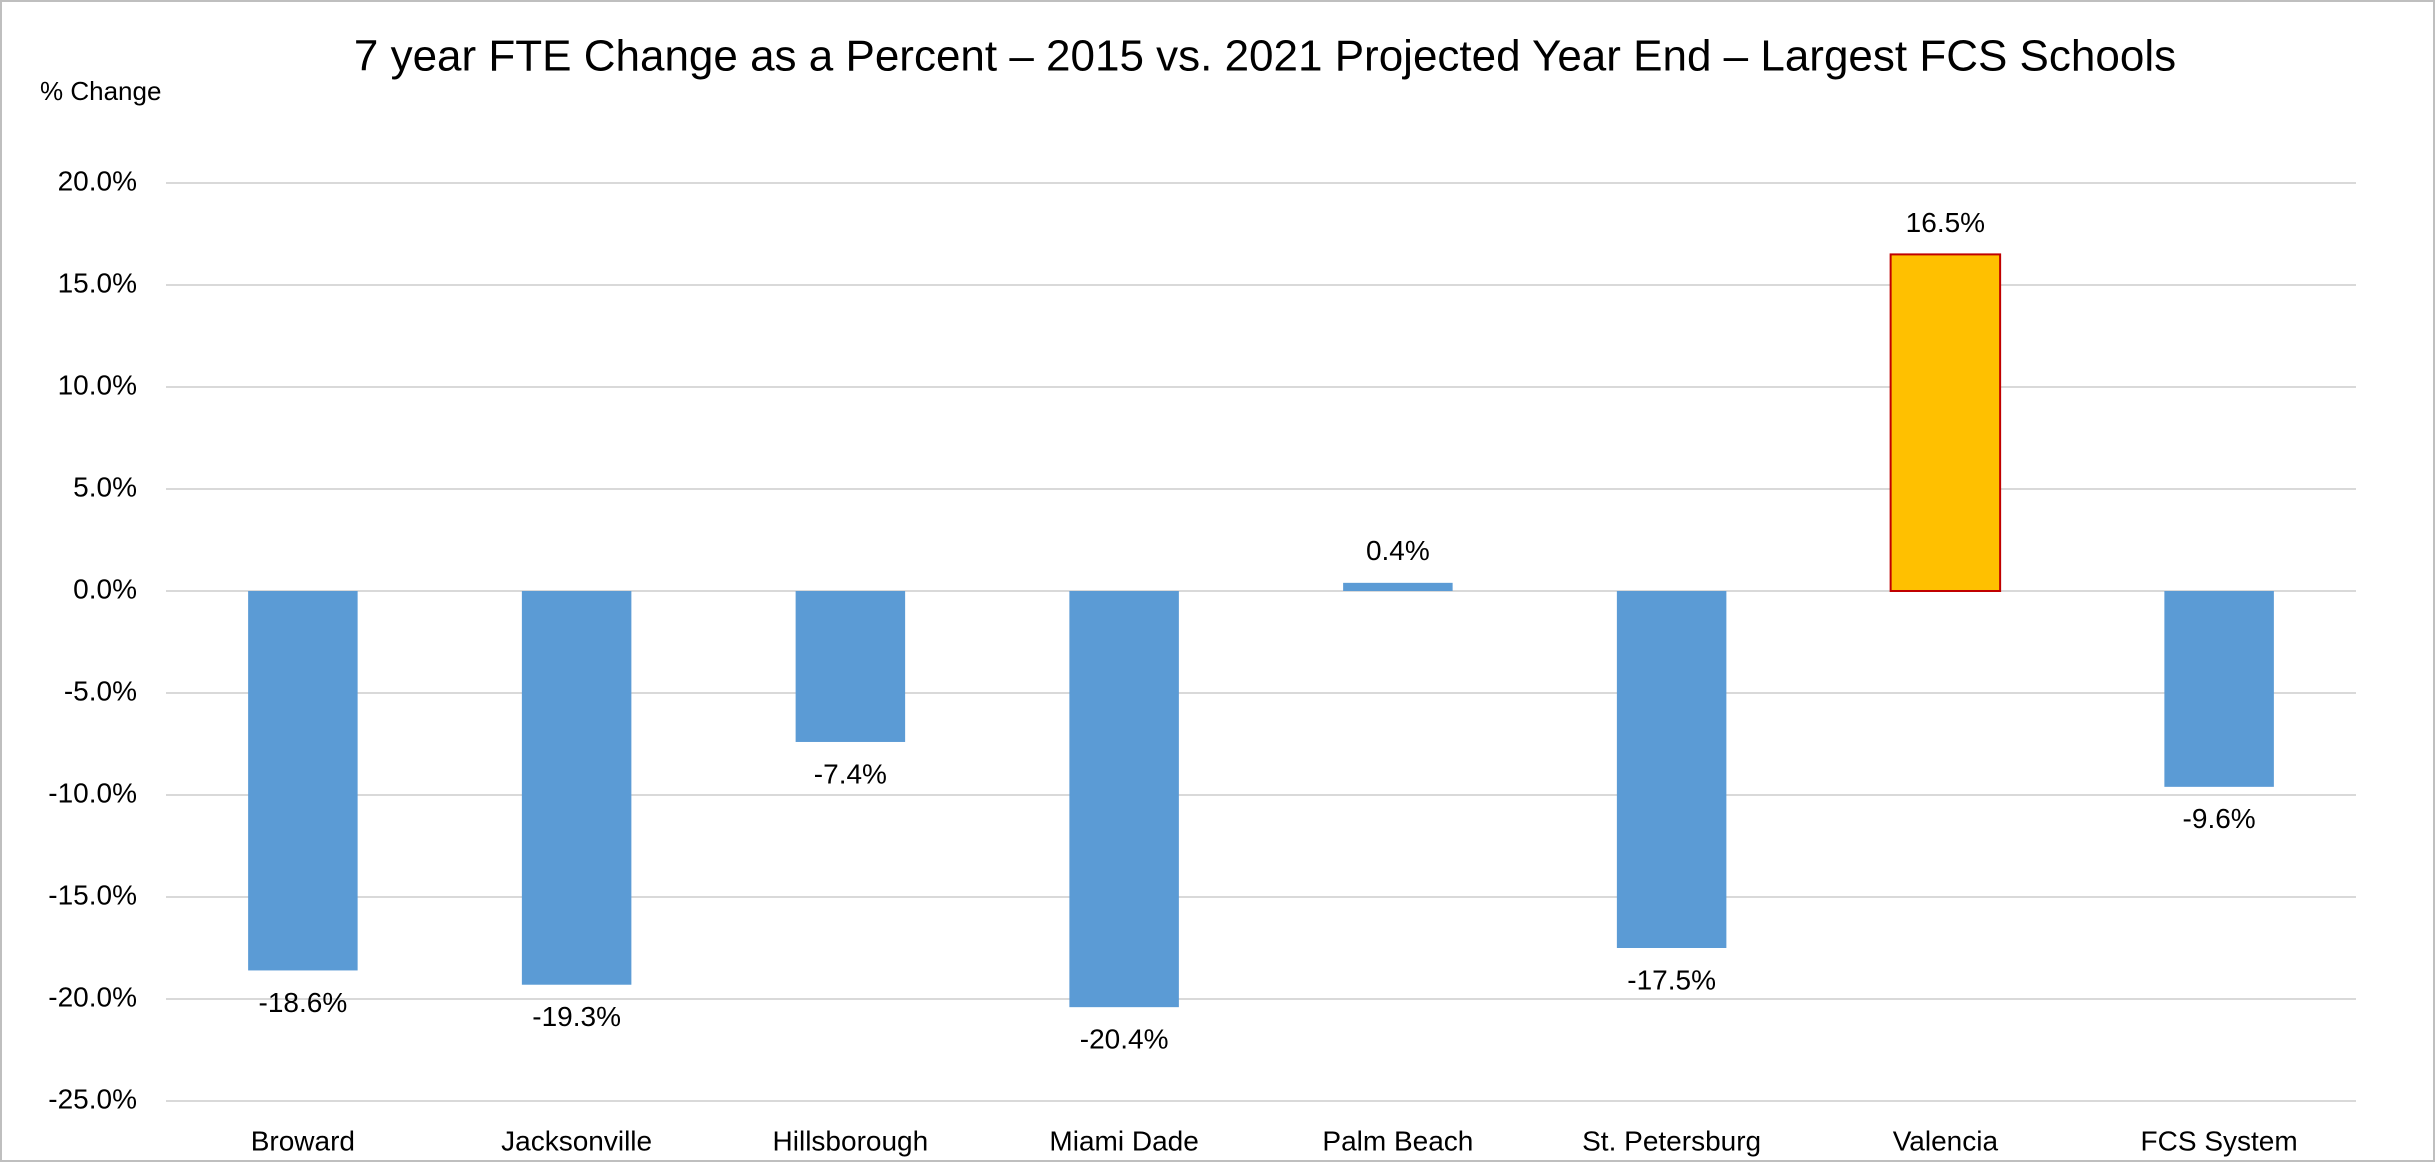 The image size is (2435, 1162). I want to click on data-label: -19.3%, so click(576, 1016).